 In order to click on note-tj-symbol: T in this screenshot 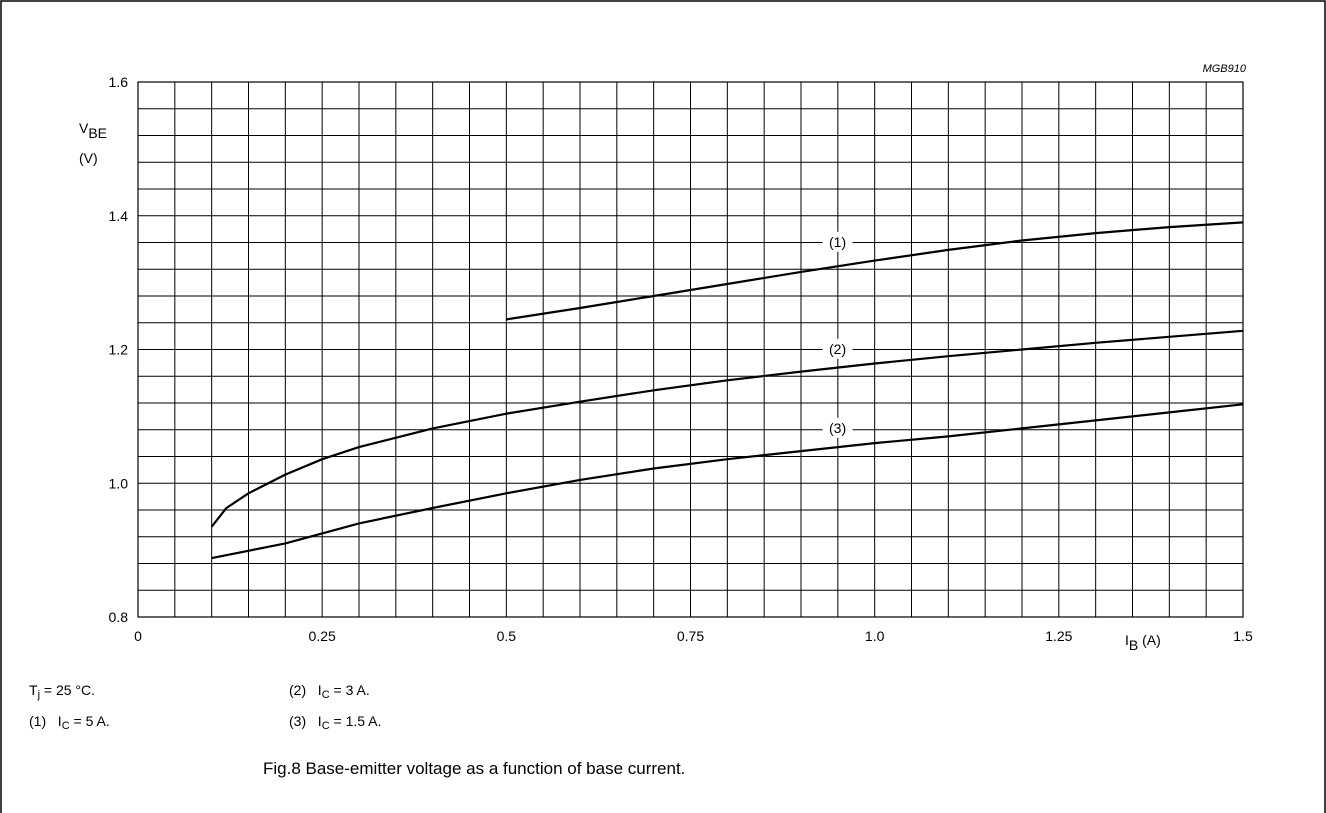, I will do `click(33, 690)`.